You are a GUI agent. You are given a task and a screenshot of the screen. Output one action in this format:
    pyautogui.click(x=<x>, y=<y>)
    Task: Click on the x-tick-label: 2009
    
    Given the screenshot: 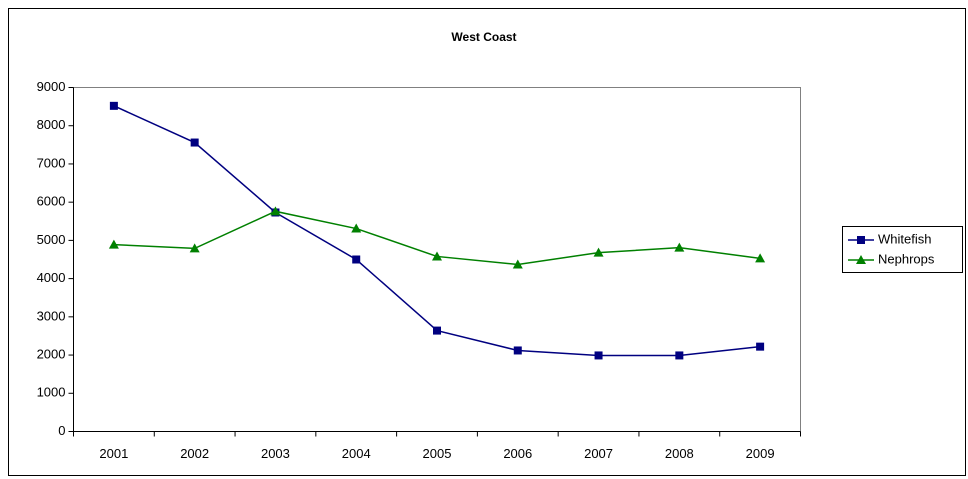 What is the action you would take?
    pyautogui.click(x=760, y=453)
    